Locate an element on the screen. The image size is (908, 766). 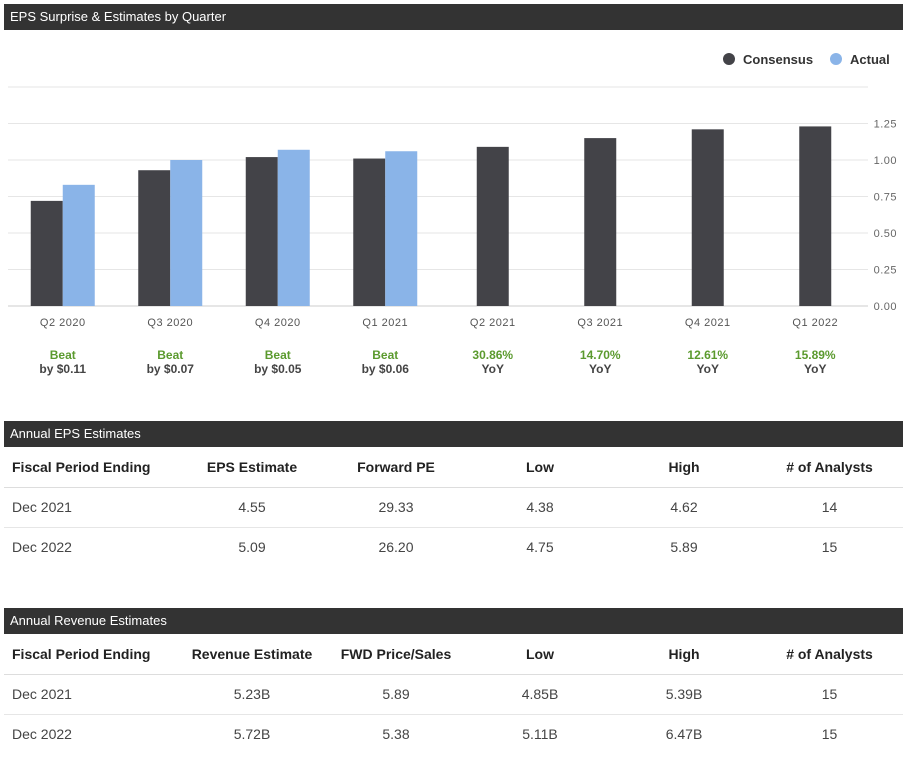
table-cell: 5.23B is located at coordinates (252, 694).